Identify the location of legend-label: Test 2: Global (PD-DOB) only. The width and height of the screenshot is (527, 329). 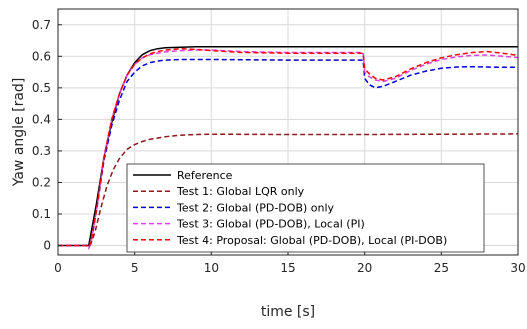
(255, 207).